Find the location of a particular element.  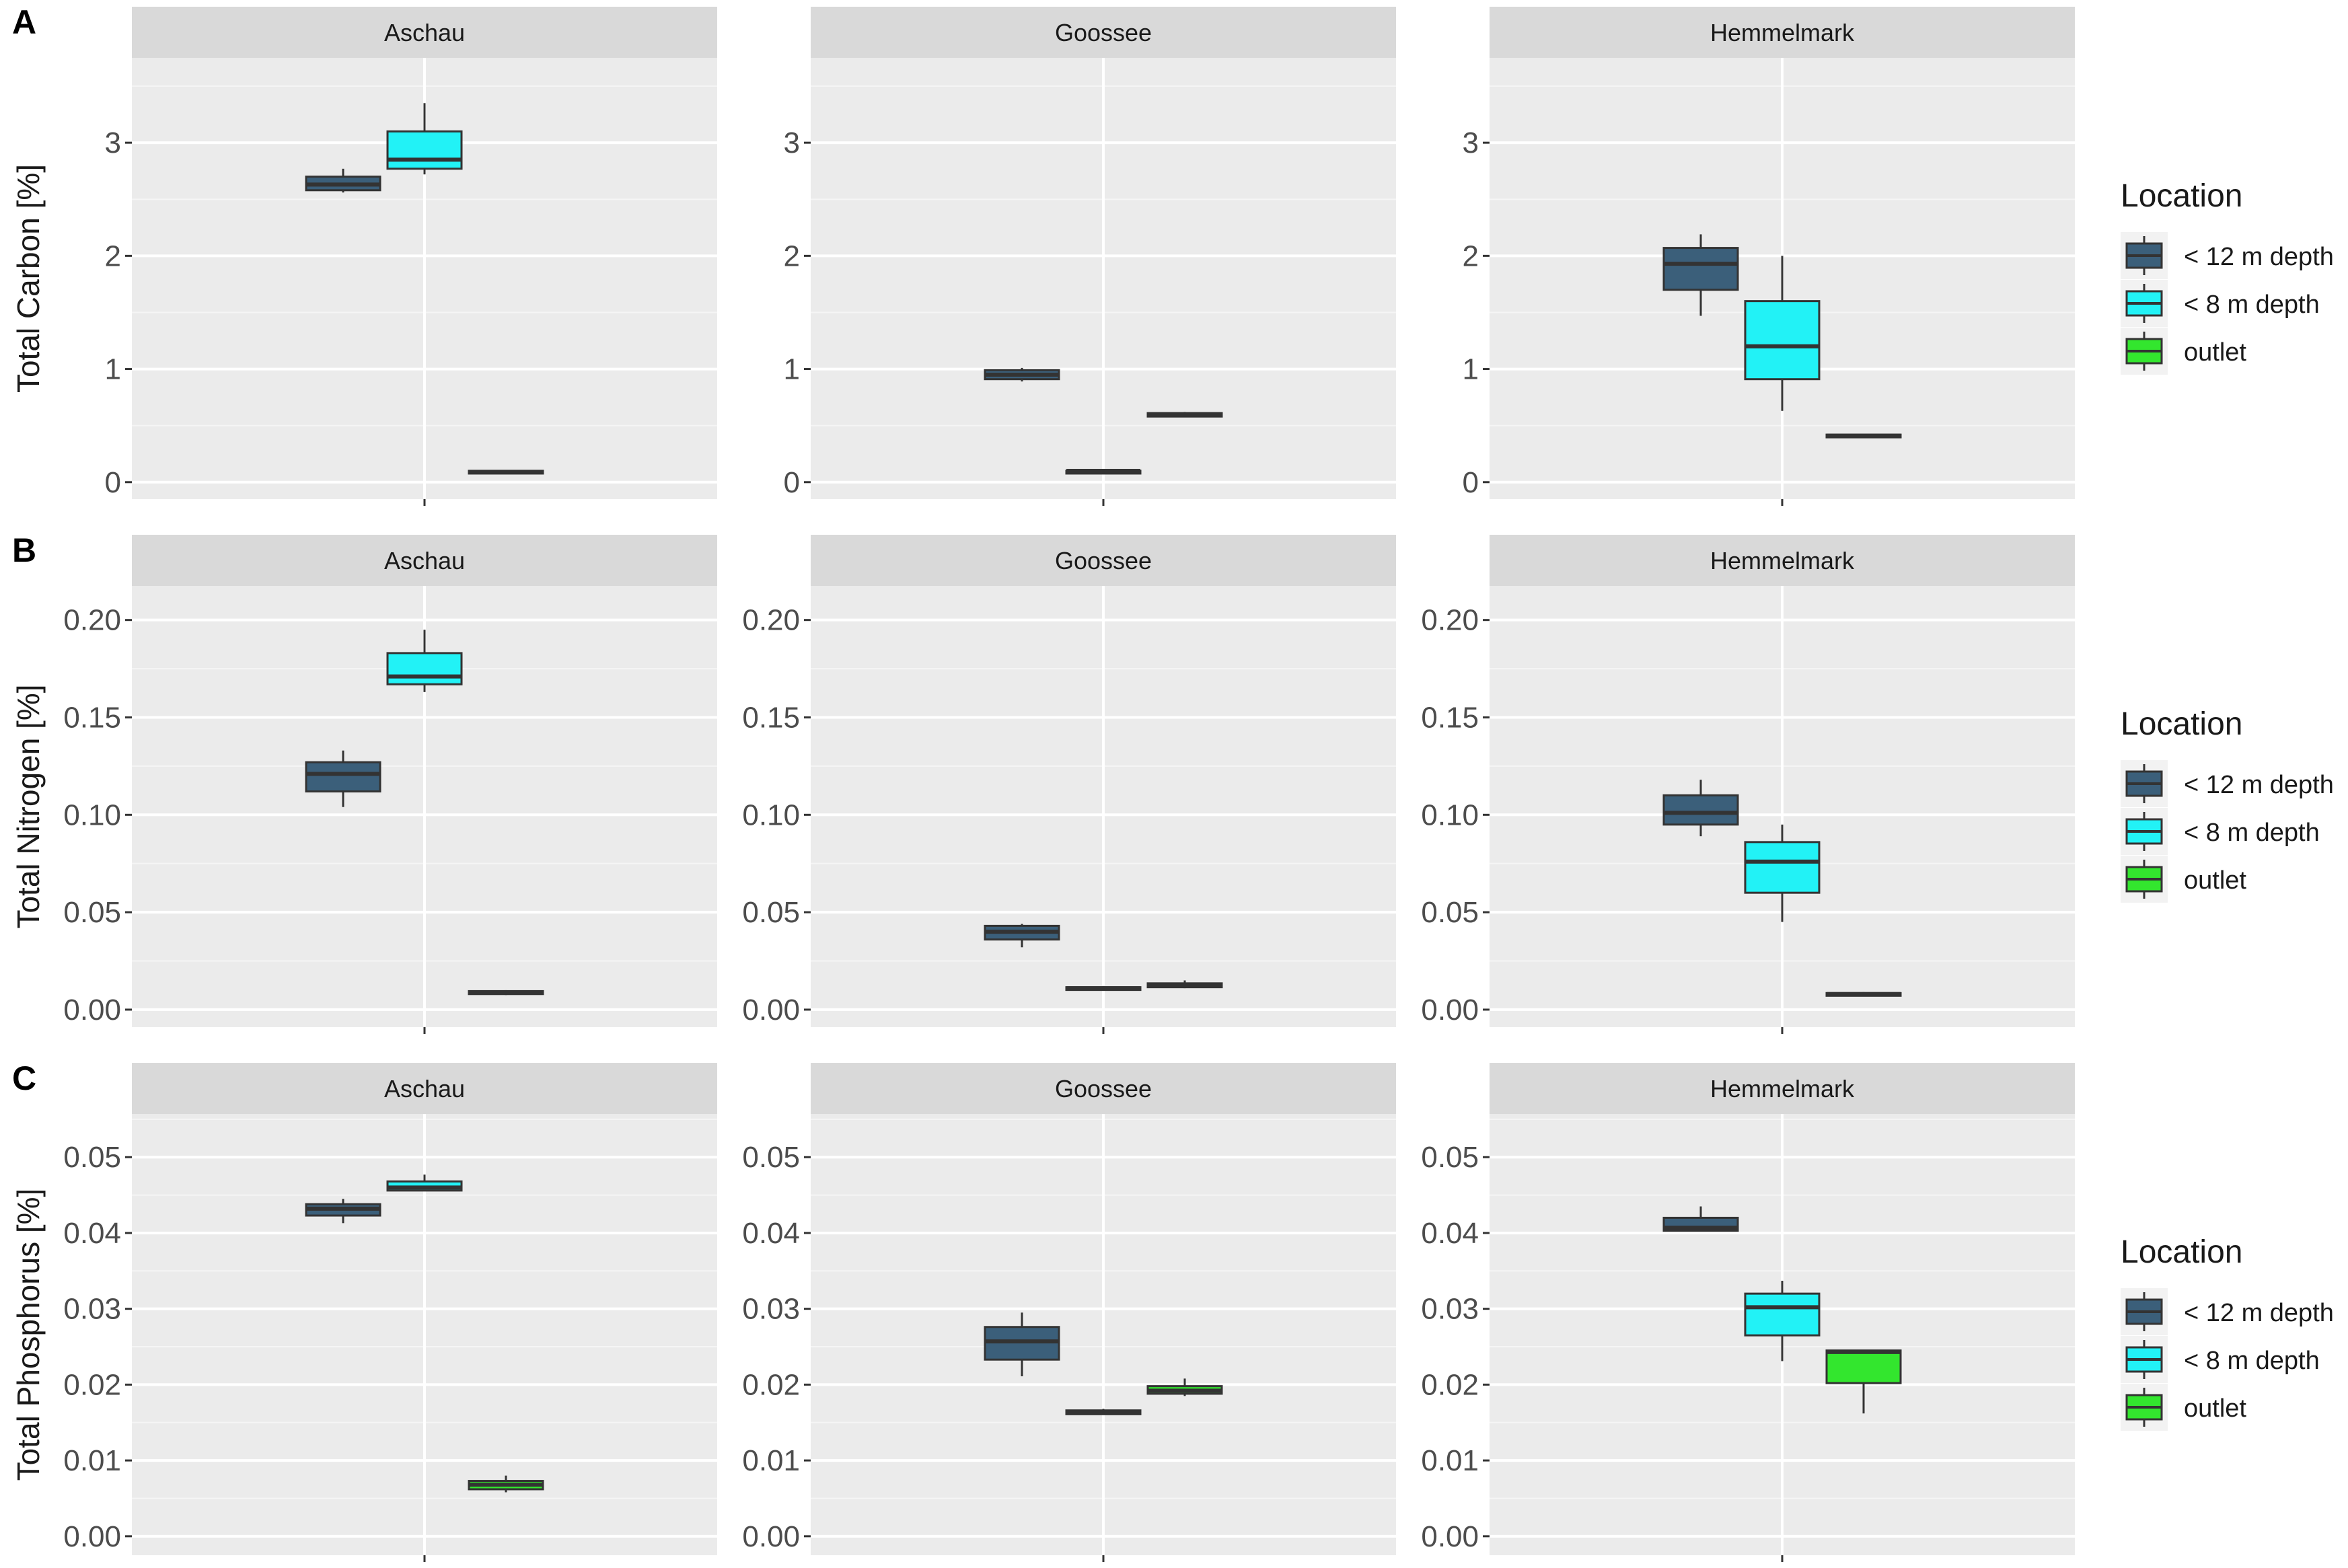

panel-aschau: Aschau 0.00 0.01 0.02 0.03 0.04 0.05 is located at coordinates (390, 1312).